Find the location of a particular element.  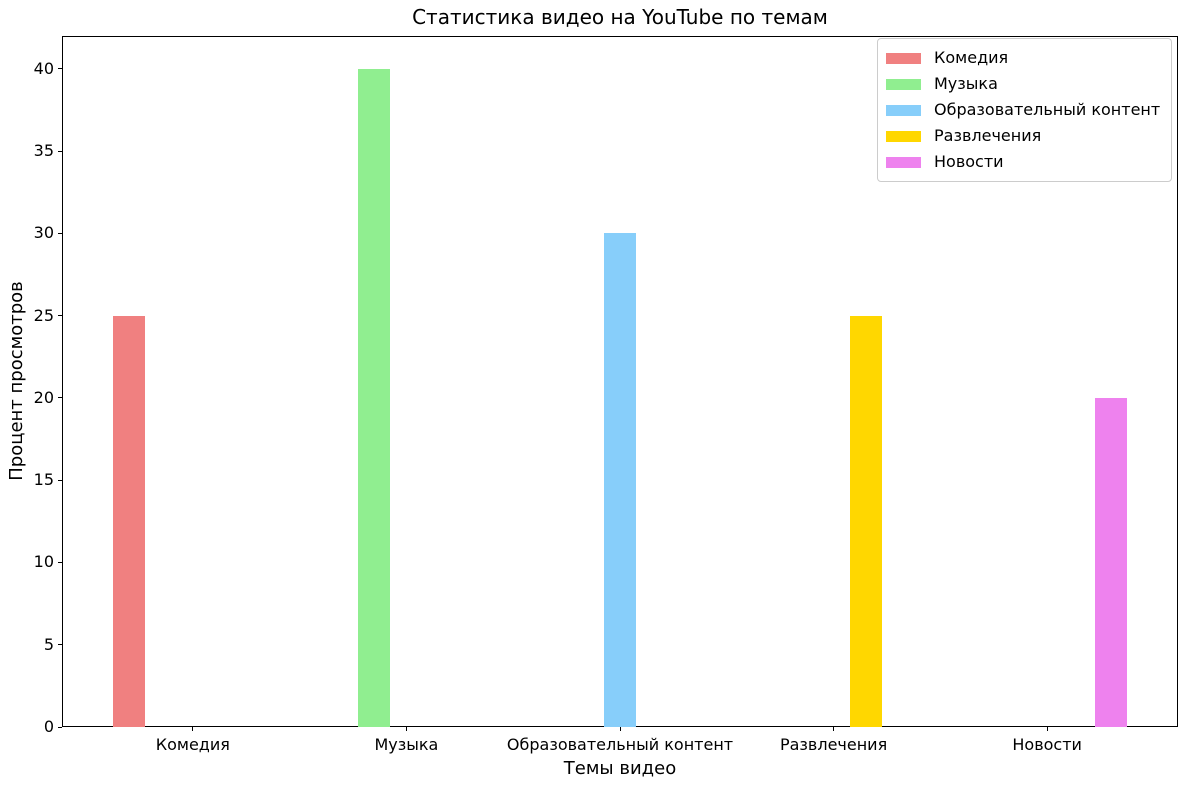

legend-label: Новости is located at coordinates (969, 161).